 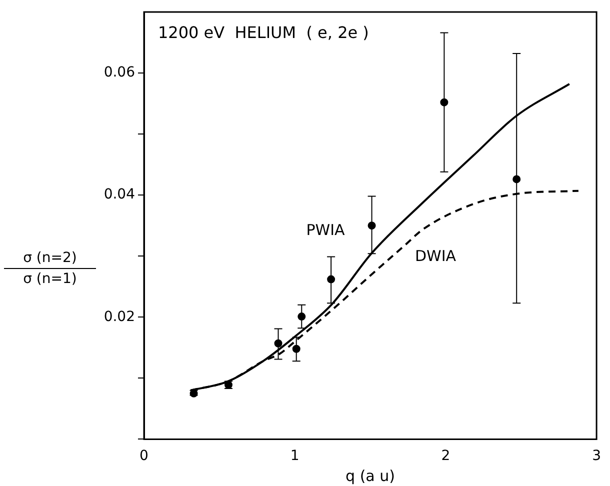 I want to click on x-tick-label: 2, so click(x=445, y=456).